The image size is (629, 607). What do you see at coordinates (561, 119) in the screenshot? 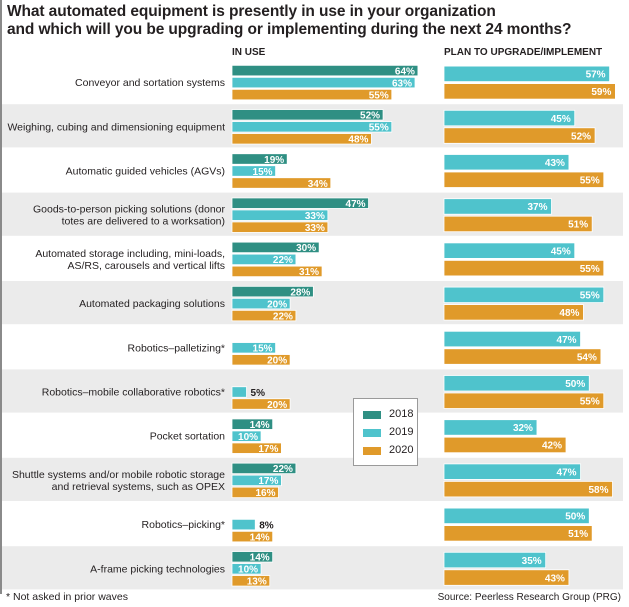
I see `data-label-plan-2019: 45%` at bounding box center [561, 119].